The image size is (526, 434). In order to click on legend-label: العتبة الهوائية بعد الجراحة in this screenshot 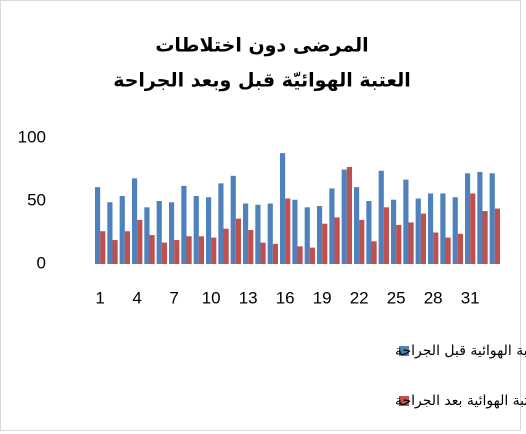, I will do `click(460, 401)`.